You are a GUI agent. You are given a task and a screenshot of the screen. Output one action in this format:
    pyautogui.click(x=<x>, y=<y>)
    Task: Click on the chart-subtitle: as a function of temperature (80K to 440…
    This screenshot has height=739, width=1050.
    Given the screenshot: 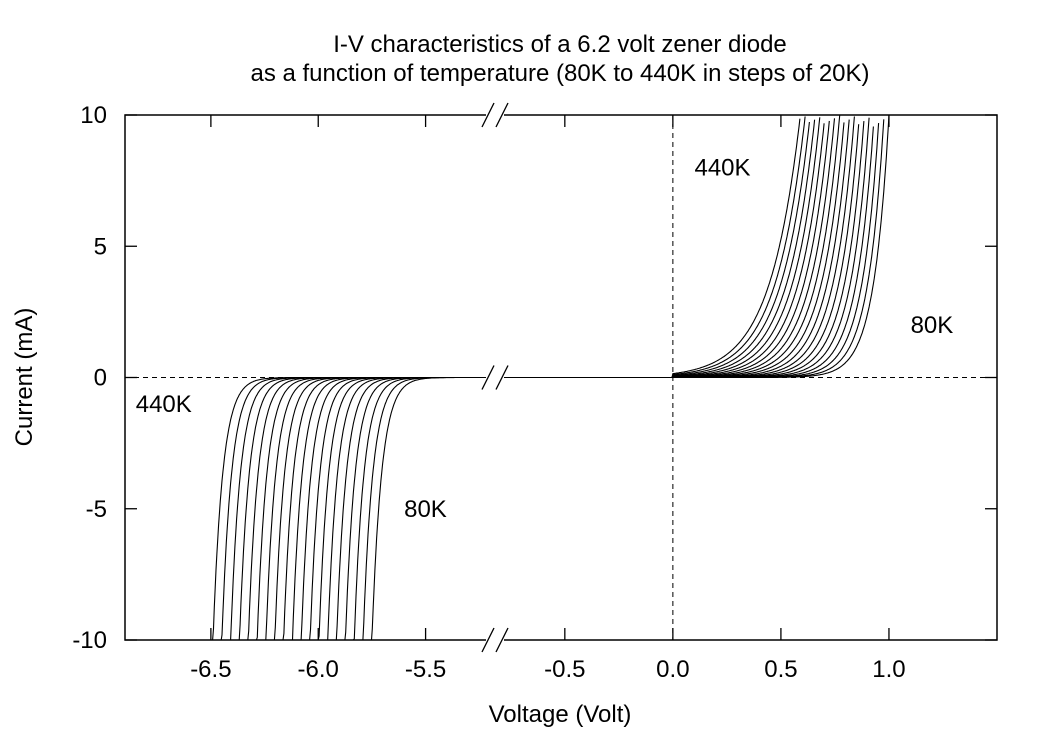 What is the action you would take?
    pyautogui.click(x=559, y=73)
    